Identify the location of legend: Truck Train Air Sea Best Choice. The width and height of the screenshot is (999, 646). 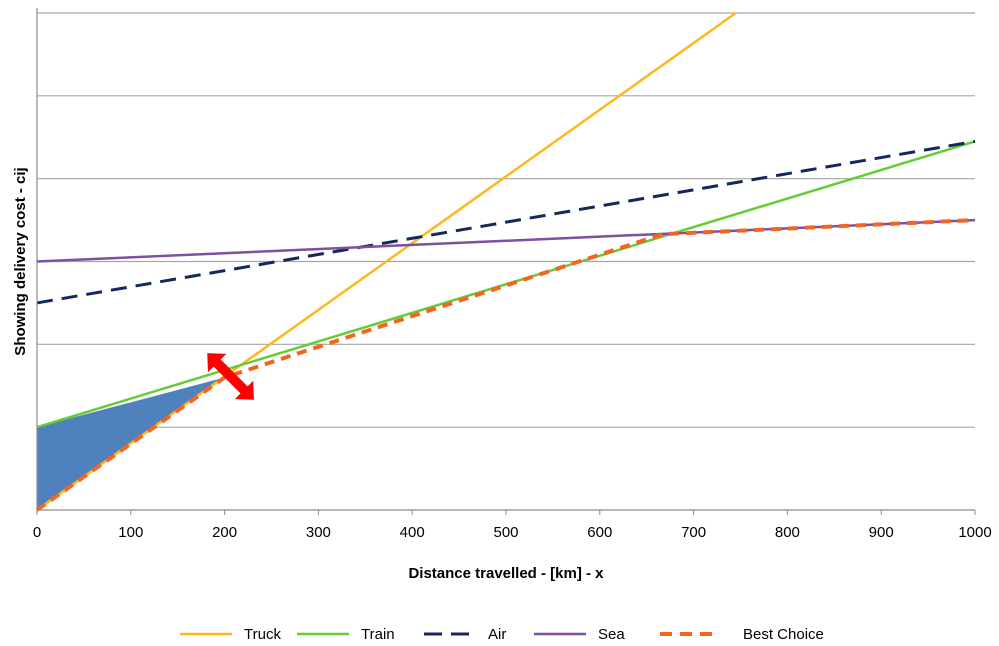
(502, 634).